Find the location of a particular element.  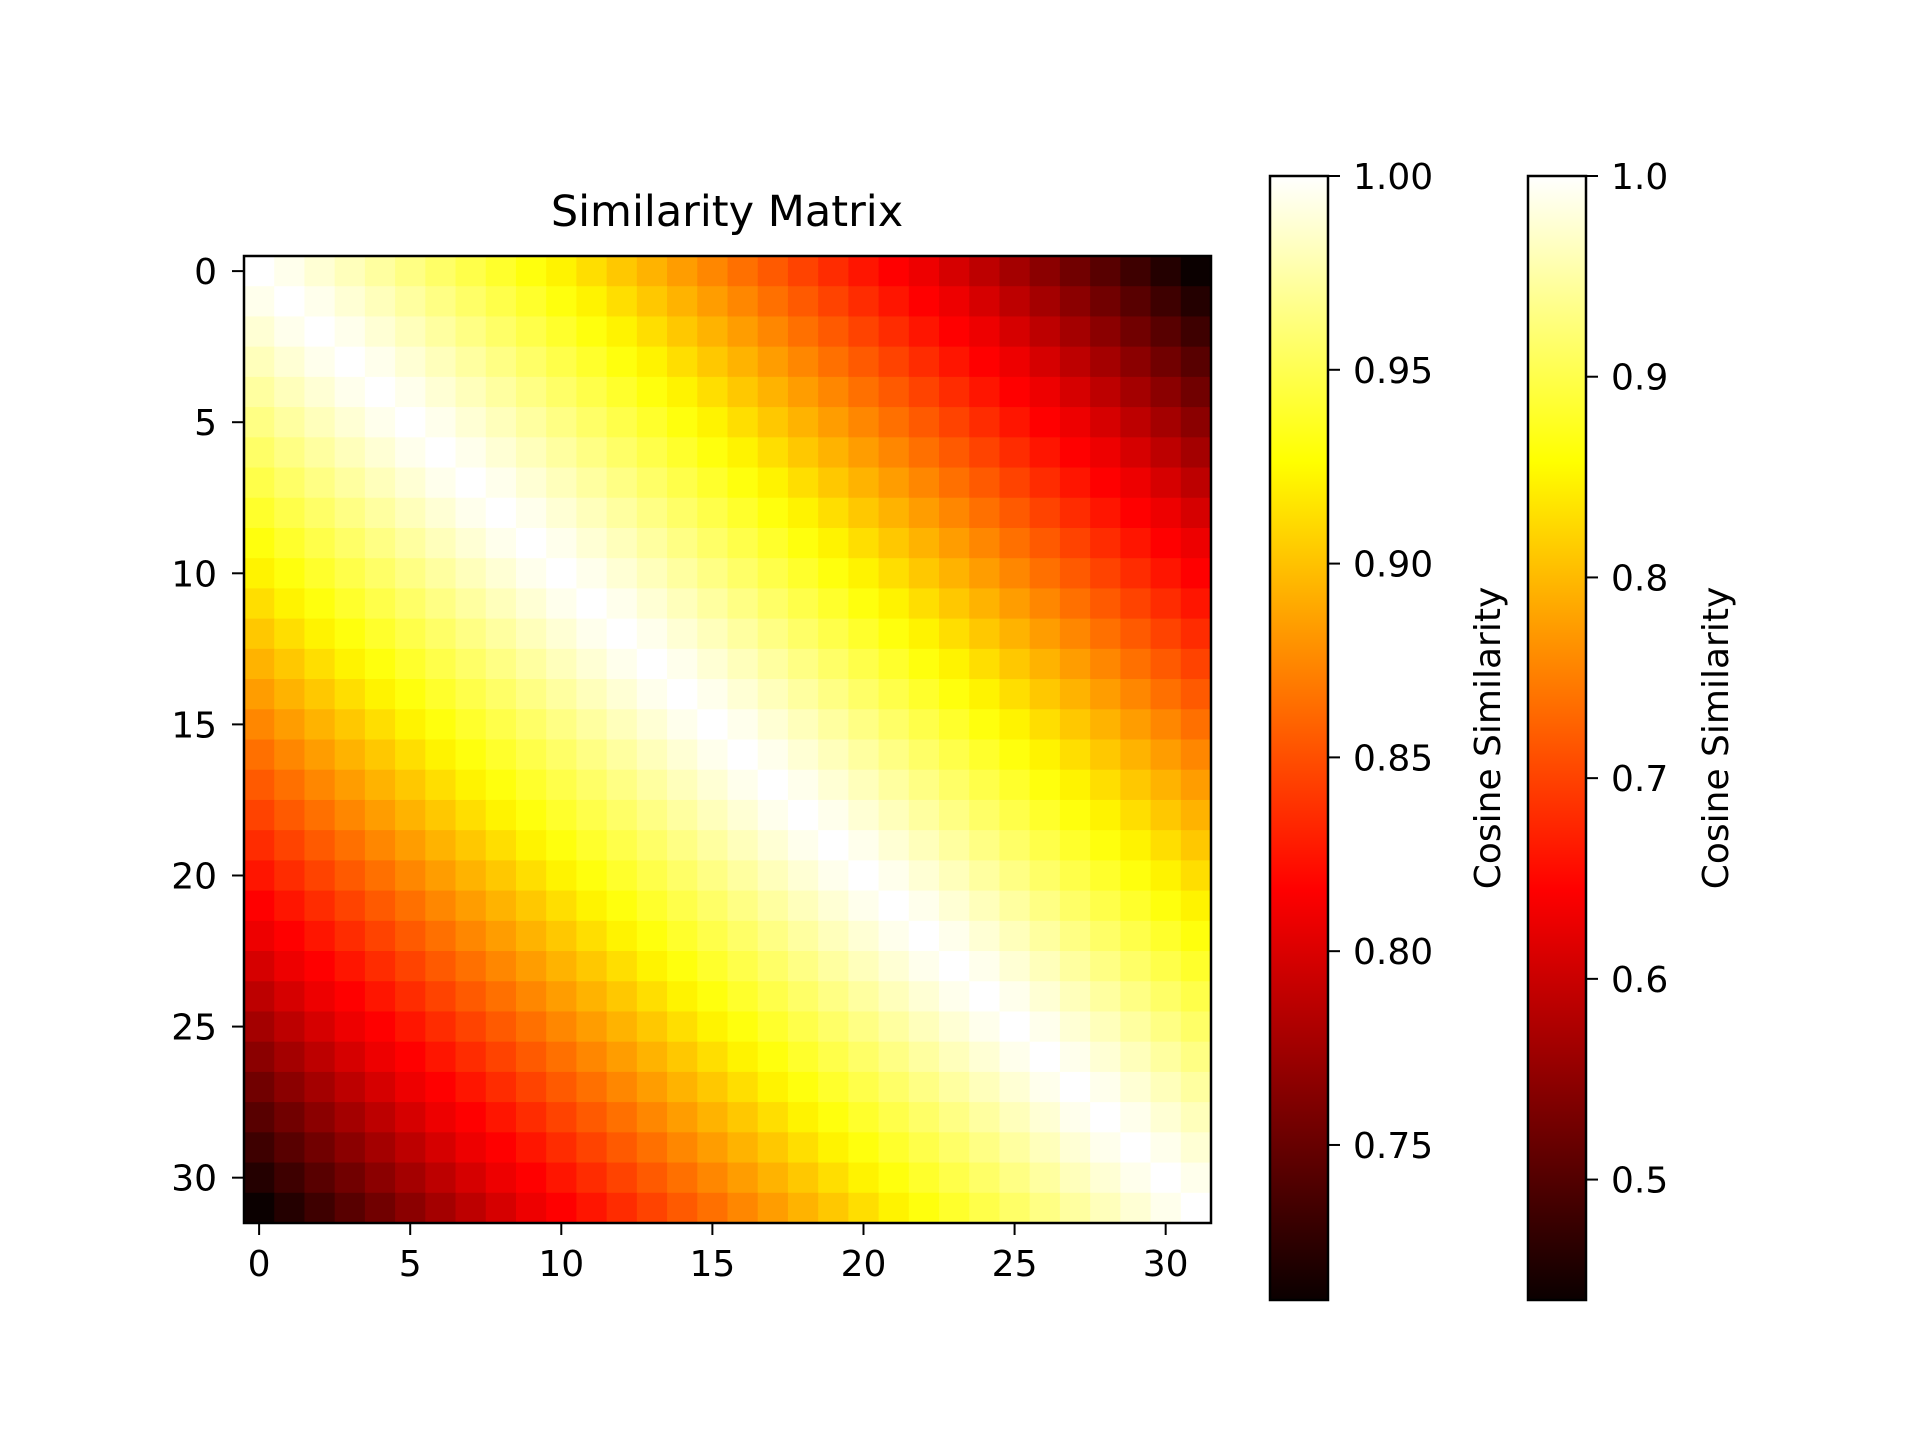

colorbar-2-tick-label: 0.7 is located at coordinates (1639, 779).